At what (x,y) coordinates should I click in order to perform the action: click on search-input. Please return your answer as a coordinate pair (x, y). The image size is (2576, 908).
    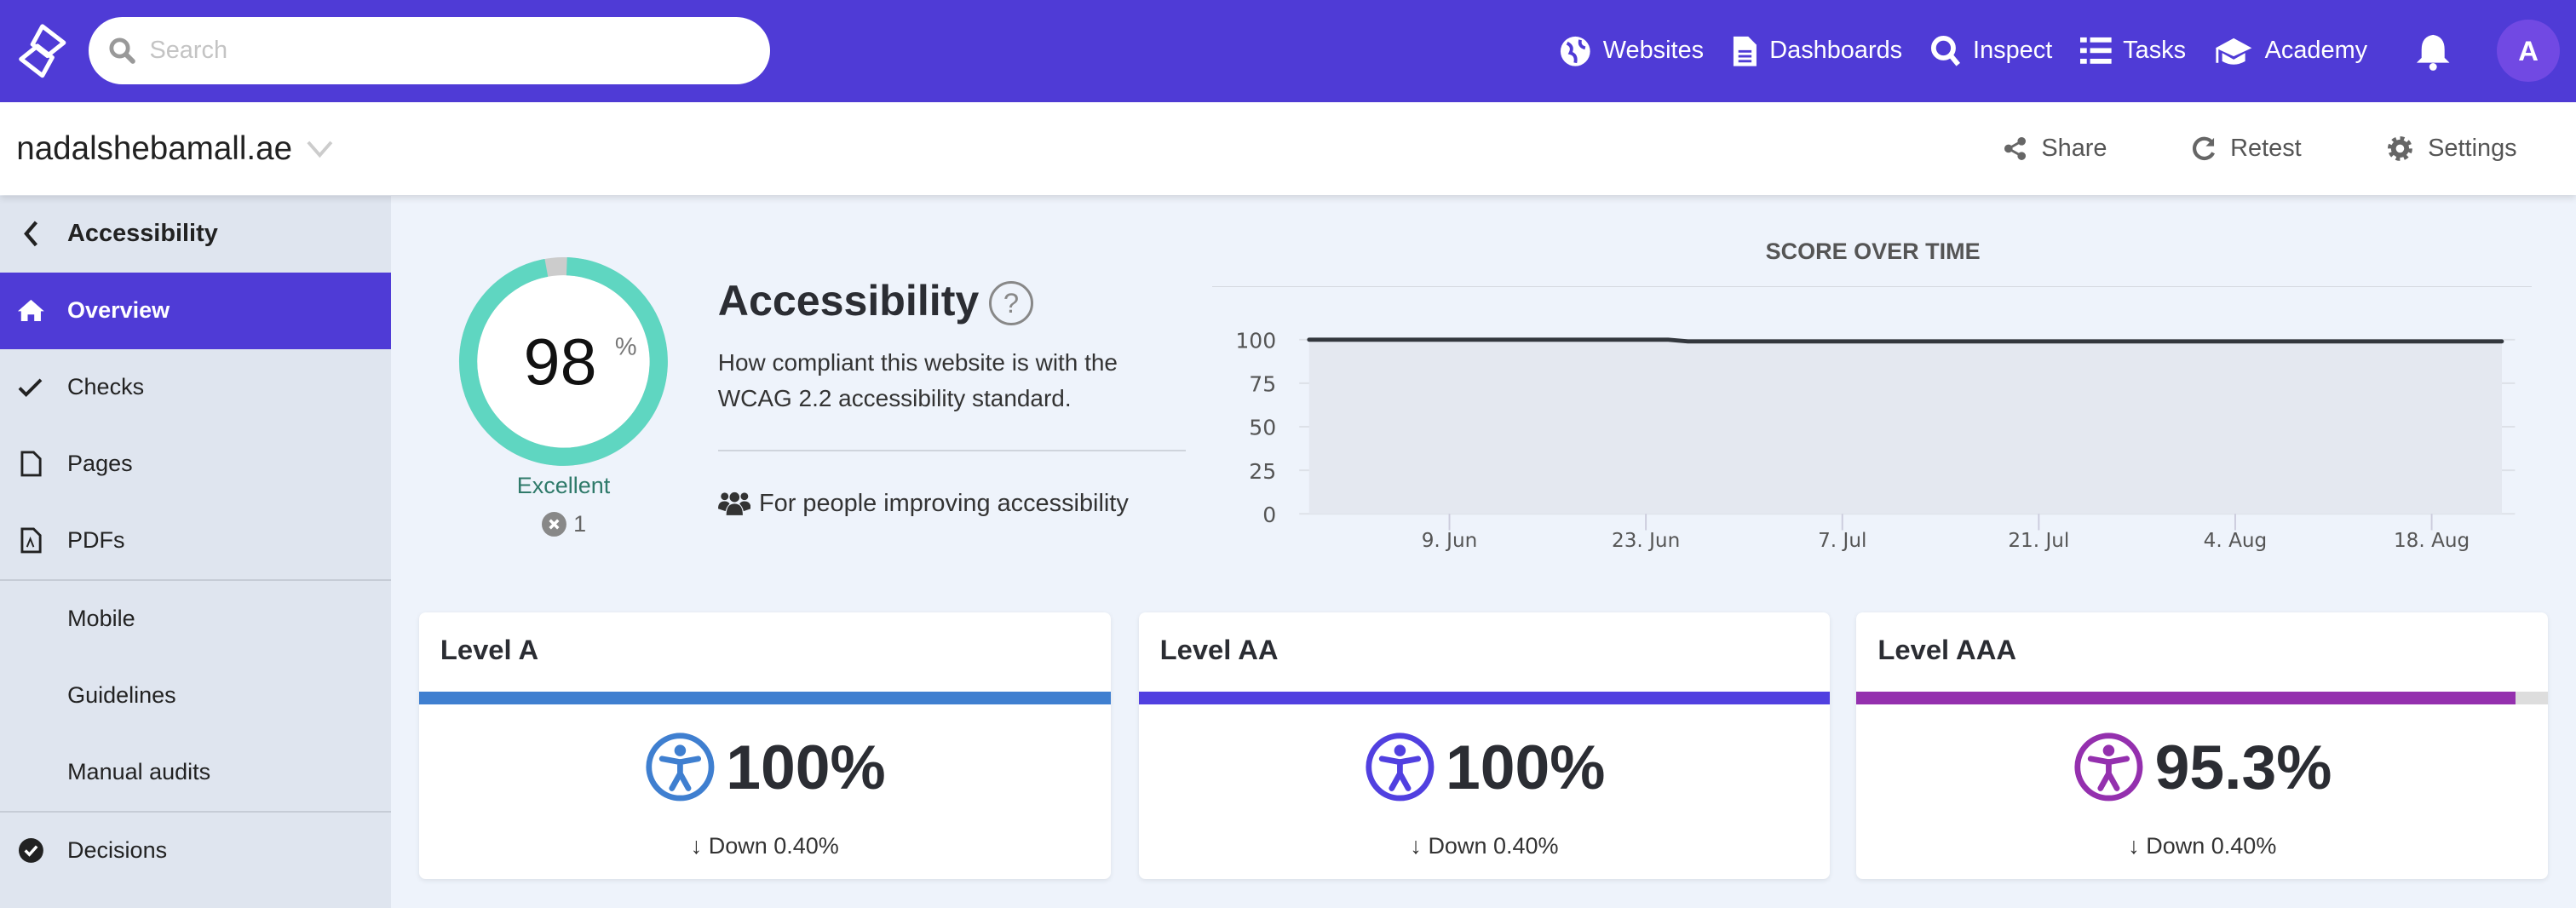
    Looking at the image, I should click on (429, 51).